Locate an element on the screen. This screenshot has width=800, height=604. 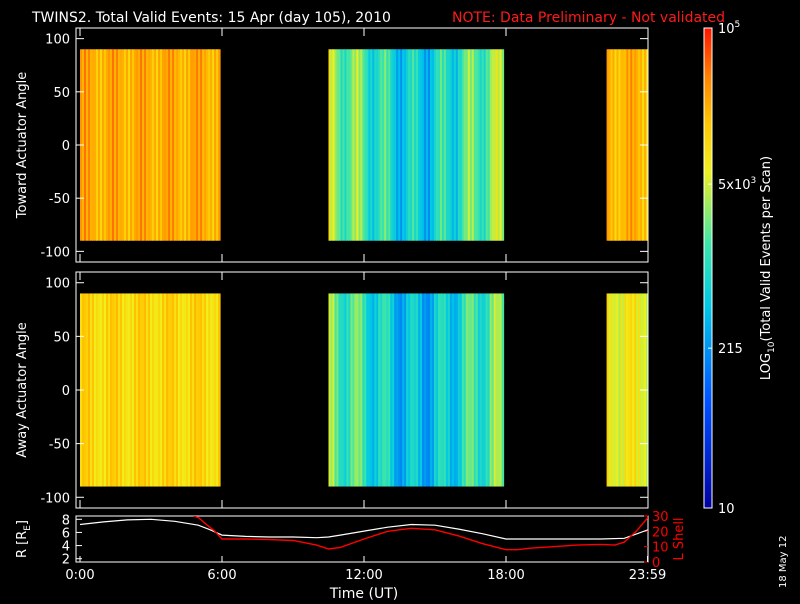
radius-series-line is located at coordinates (363, 529).